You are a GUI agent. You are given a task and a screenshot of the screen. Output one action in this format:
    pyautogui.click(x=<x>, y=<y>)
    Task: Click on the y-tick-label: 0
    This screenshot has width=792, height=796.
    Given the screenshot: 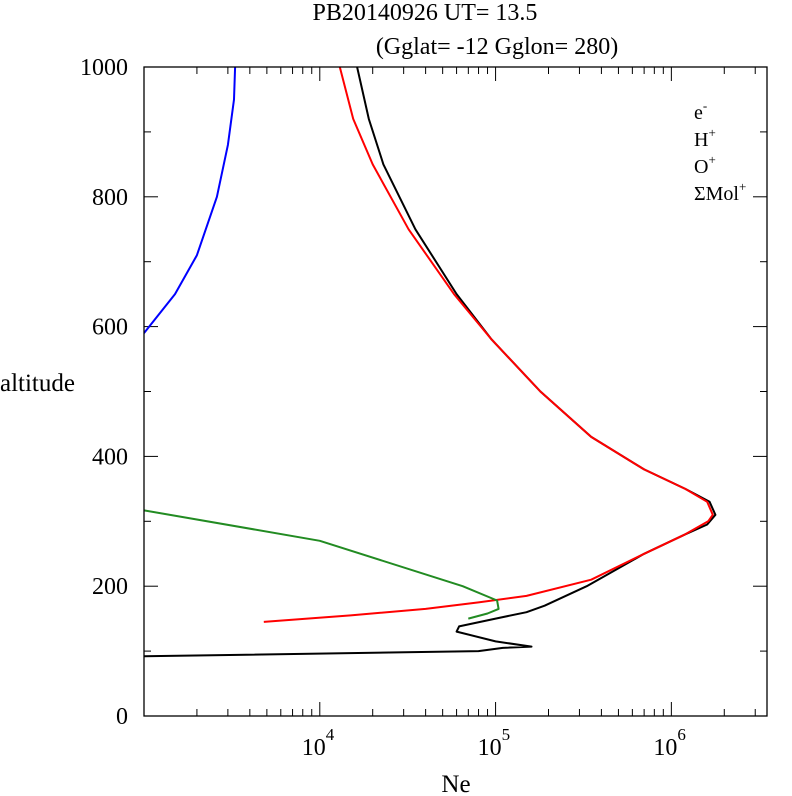 What is the action you would take?
    pyautogui.click(x=122, y=717)
    